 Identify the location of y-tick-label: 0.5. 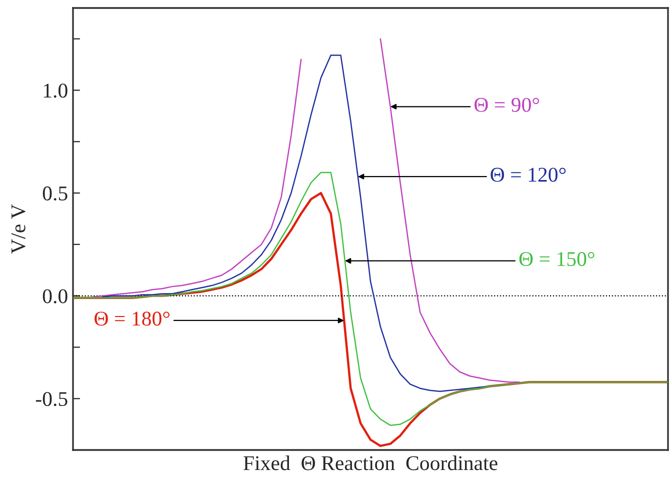
(55, 193).